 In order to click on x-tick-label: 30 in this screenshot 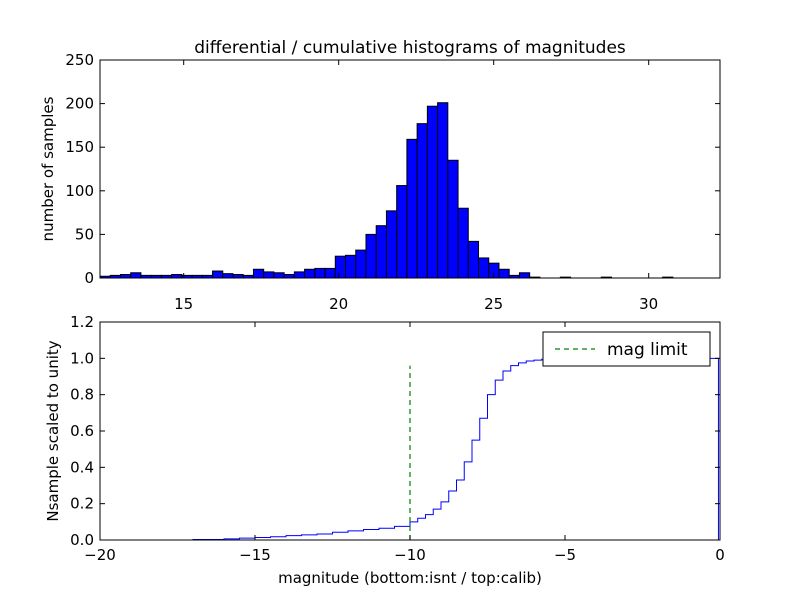, I will do `click(648, 304)`.